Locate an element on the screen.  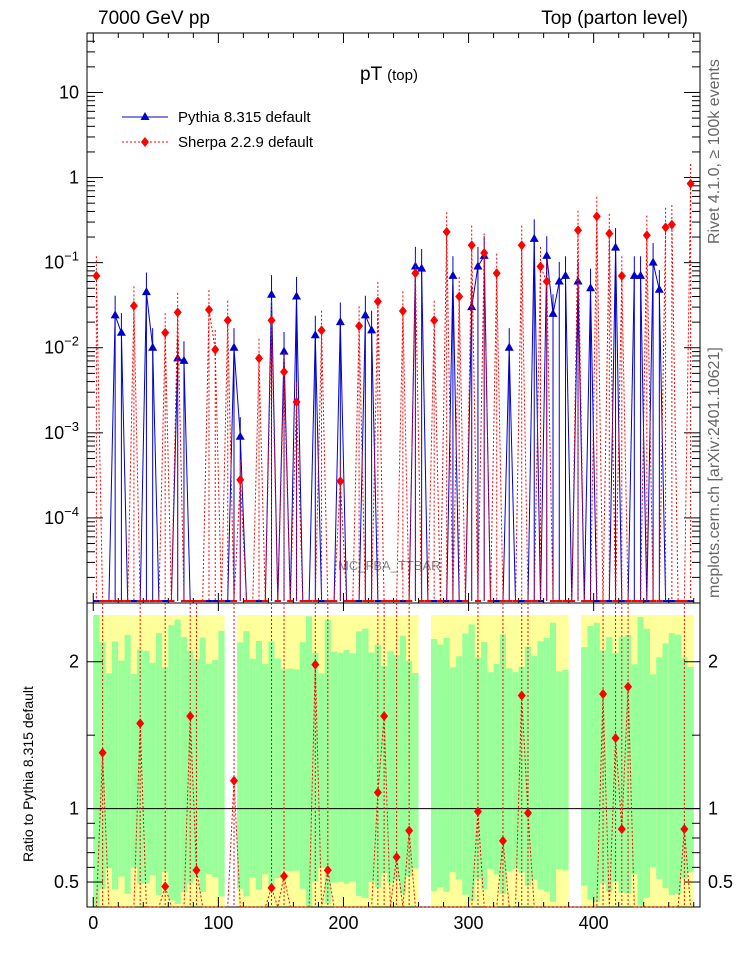
x-tick-label: 300 is located at coordinates (469, 923).